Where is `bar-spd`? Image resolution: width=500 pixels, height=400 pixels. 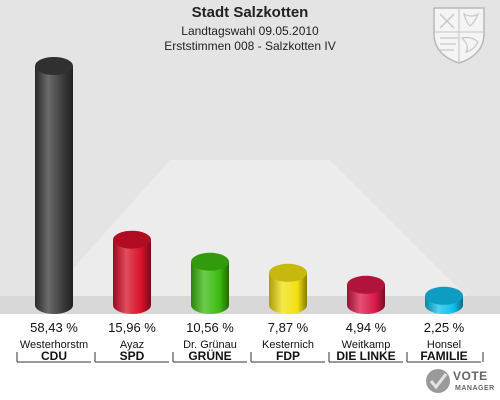 bar-spd is located at coordinates (132, 276).